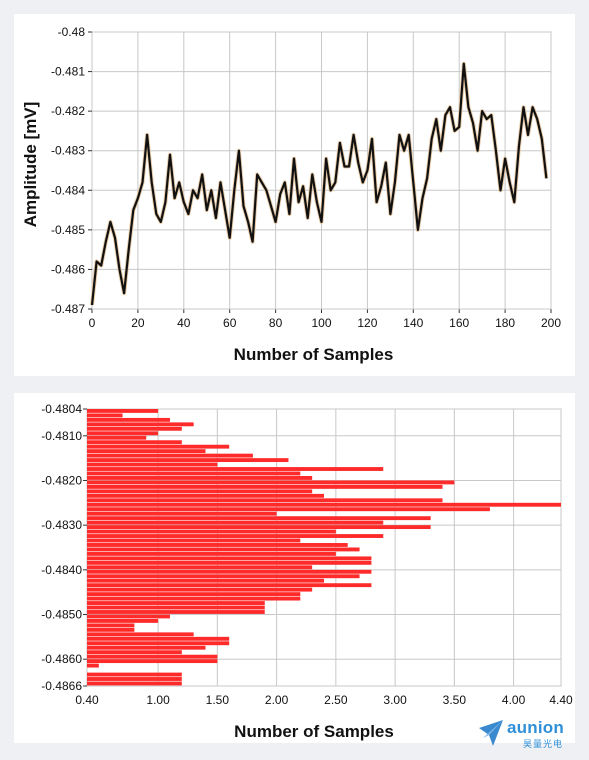  Describe the element at coordinates (87, 700) in the screenshot. I see `bottom-x-tick-label: 0.40` at that location.